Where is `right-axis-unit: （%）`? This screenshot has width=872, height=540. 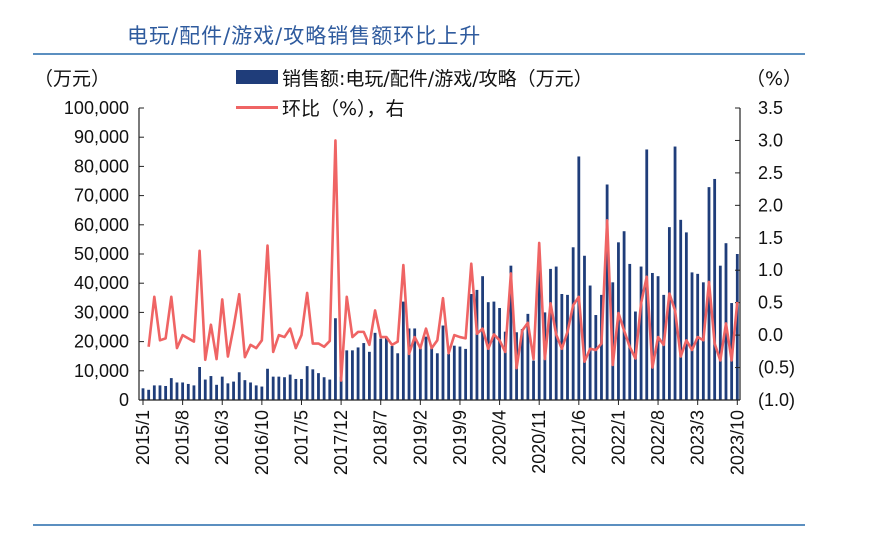 right-axis-unit: （%） is located at coordinates (774, 79).